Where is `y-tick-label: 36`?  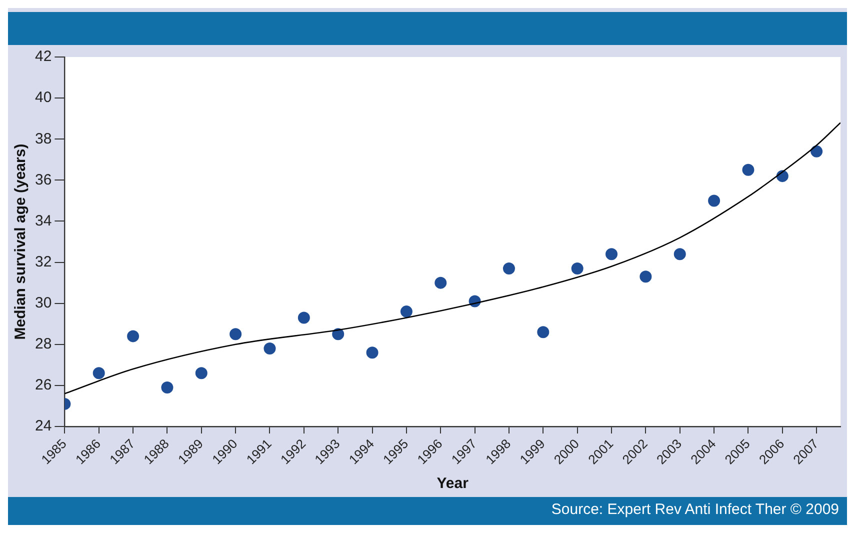 y-tick-label: 36 is located at coordinates (43, 179).